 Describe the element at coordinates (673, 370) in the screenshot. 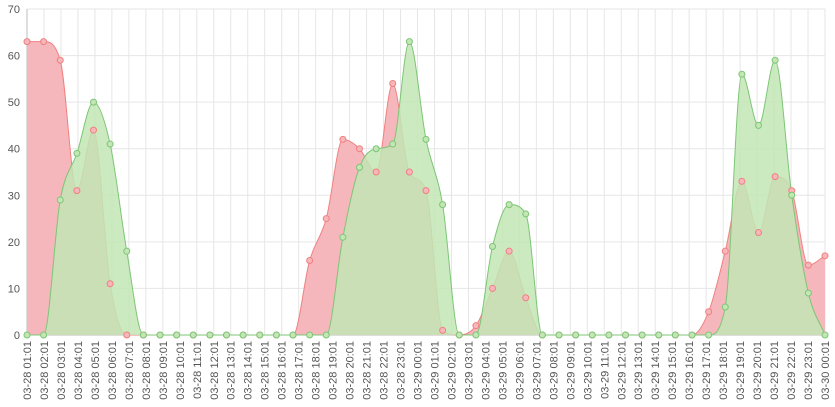

I see `x-tick-label: 03-29 15:01` at that location.